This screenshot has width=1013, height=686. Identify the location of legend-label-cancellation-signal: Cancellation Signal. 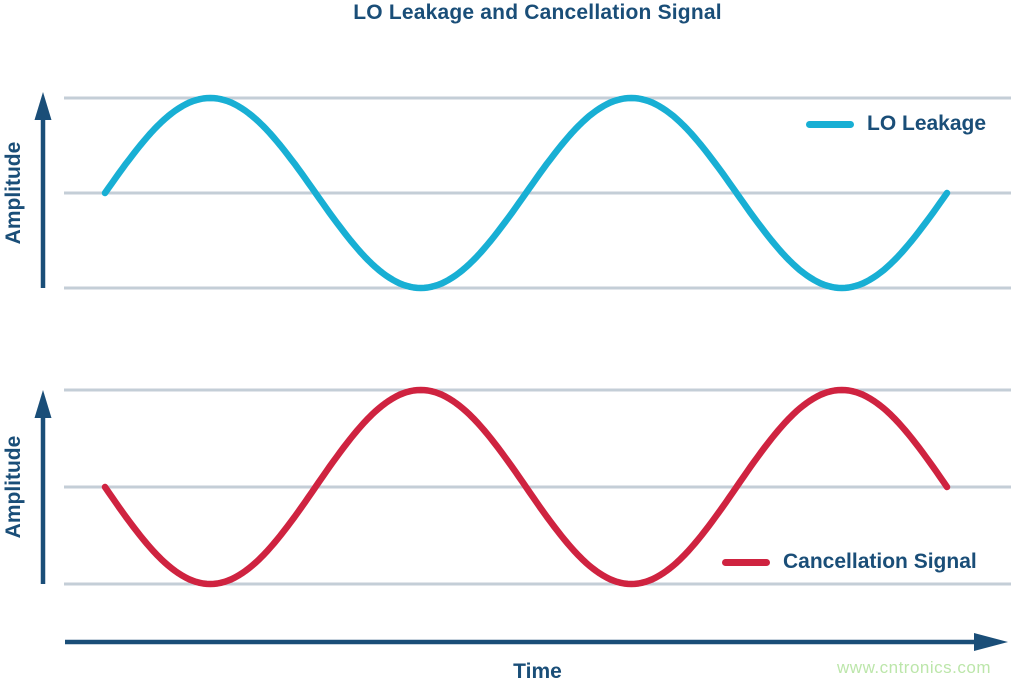
(880, 561).